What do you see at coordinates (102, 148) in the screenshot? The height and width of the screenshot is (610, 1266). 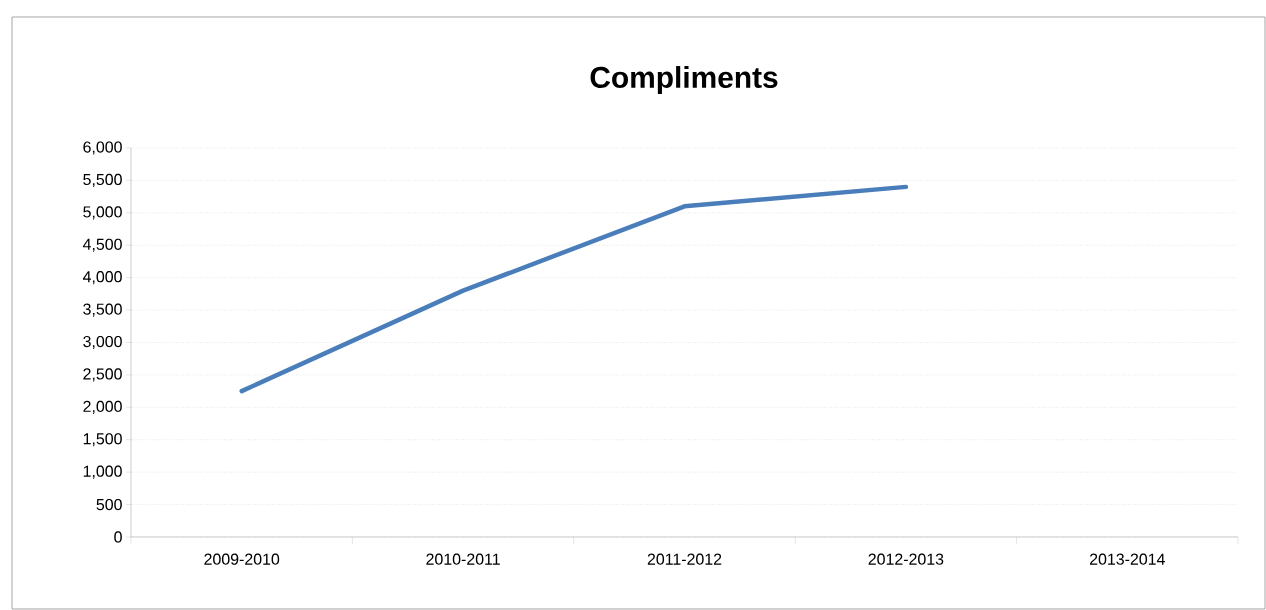 I see `y-tick-label: 6,000` at bounding box center [102, 148].